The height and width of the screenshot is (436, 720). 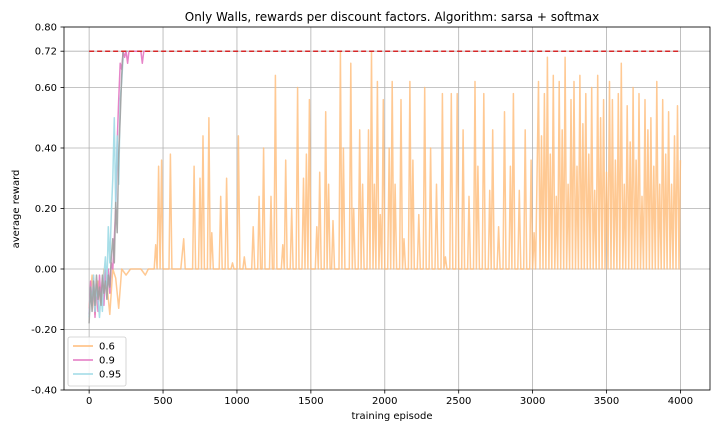 What do you see at coordinates (46, 209) in the screenshot?
I see `y-tick-label: 0.20` at bounding box center [46, 209].